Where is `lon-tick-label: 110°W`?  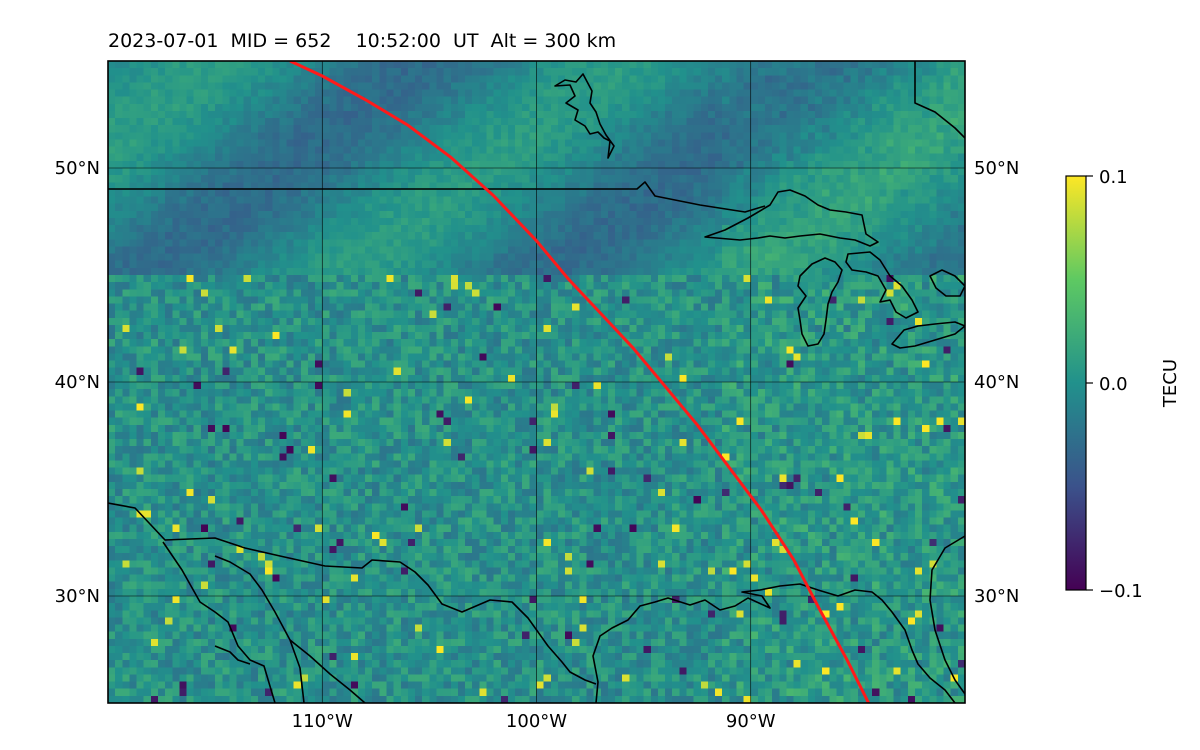 lon-tick-label: 110°W is located at coordinates (322, 721).